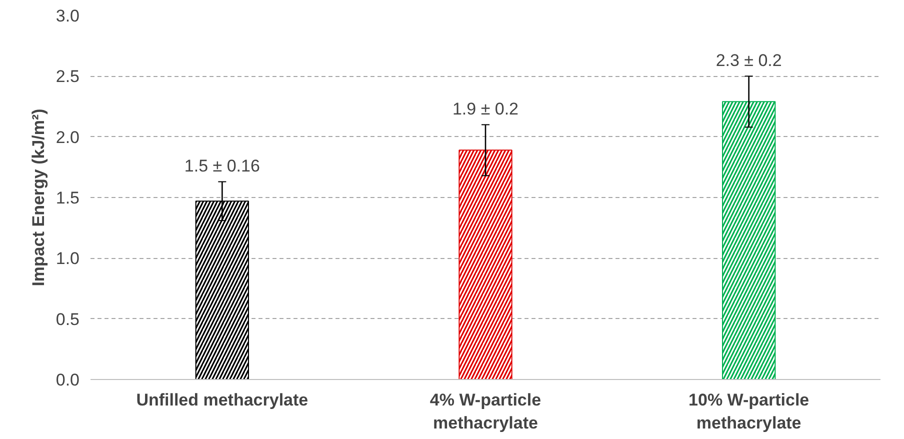  Describe the element at coordinates (222, 166) in the screenshot. I see `data-label: 1.5 ± 0.16` at that location.